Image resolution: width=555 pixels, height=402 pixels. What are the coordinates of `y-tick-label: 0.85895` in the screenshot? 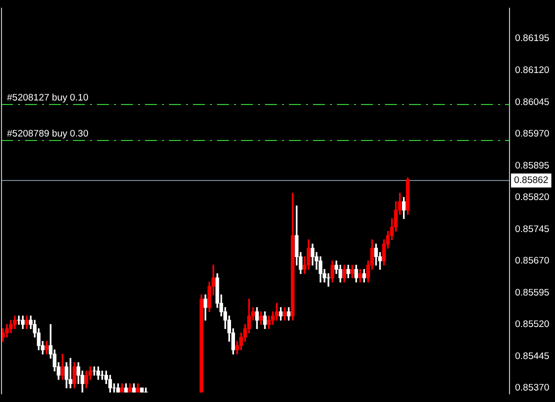 It's located at (532, 166).